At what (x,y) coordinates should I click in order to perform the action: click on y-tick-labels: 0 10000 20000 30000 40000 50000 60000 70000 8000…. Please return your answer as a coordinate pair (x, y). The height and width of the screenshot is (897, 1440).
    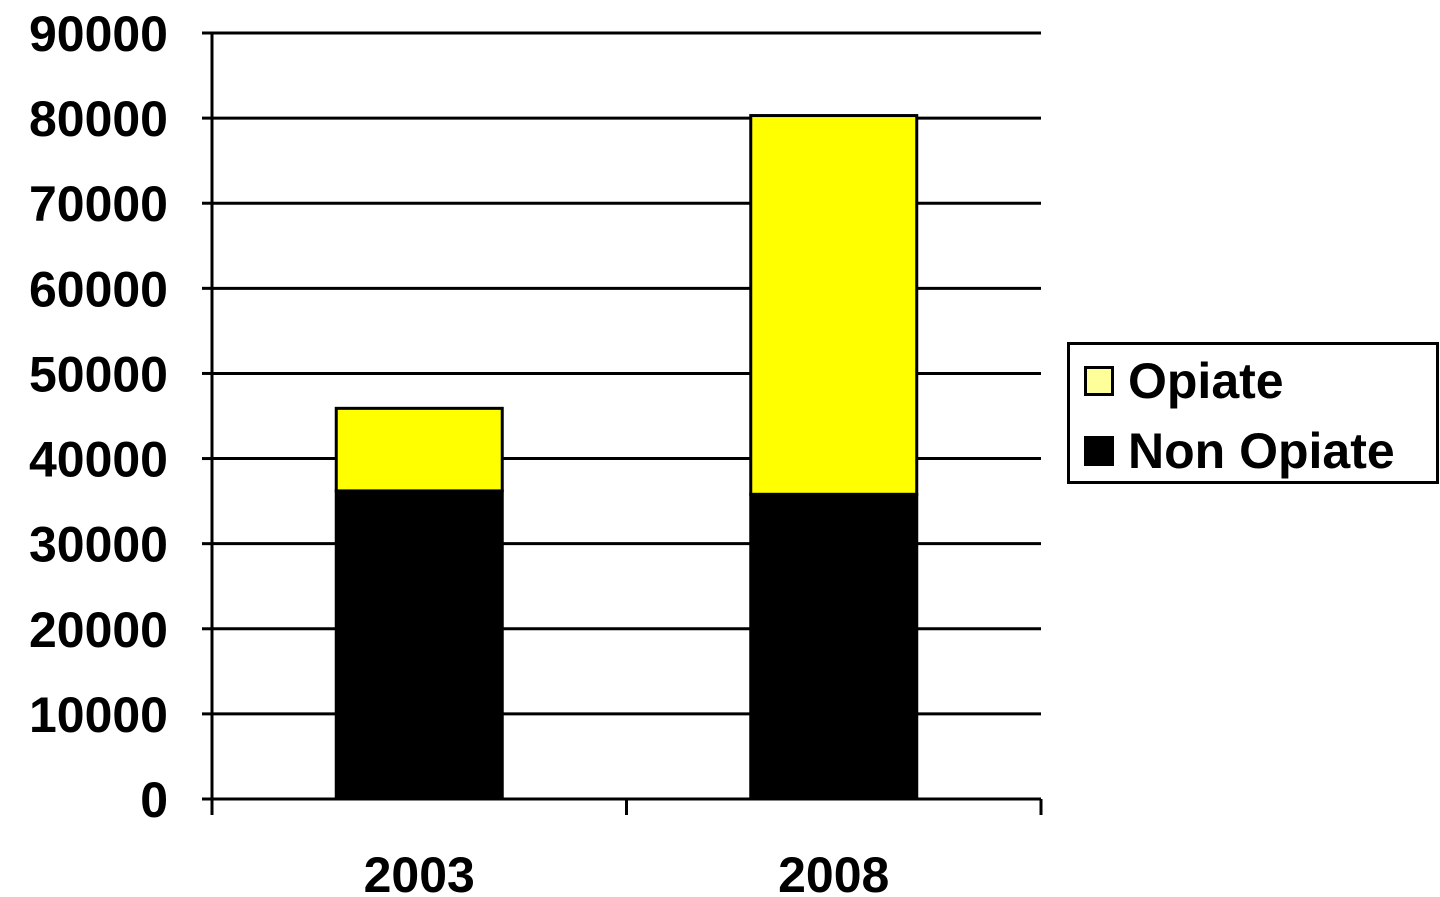
    Looking at the image, I should click on (98, 417).